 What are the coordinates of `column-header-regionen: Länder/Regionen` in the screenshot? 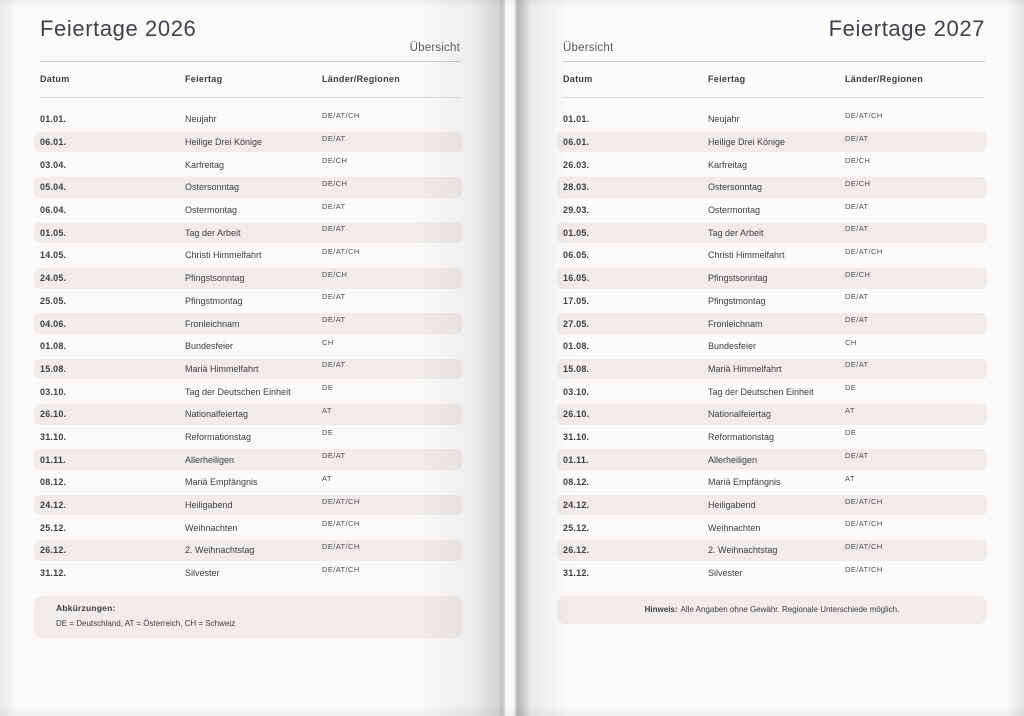 It's located at (884, 79).